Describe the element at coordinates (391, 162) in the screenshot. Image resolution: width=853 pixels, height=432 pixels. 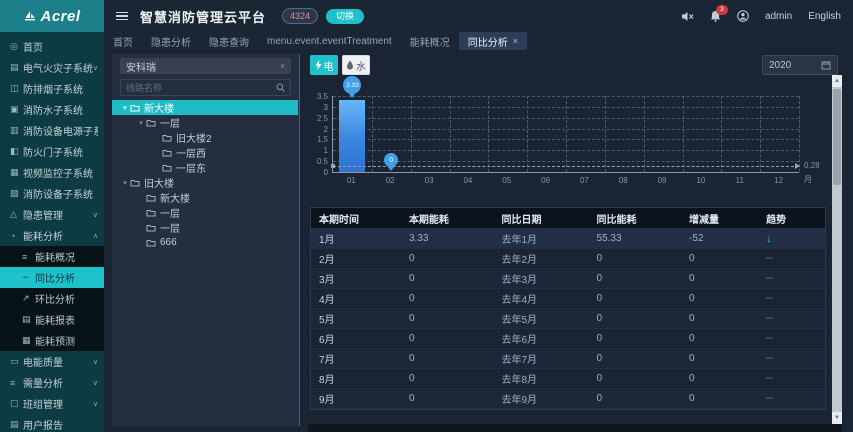
I see `min-value-marker: 0` at that location.